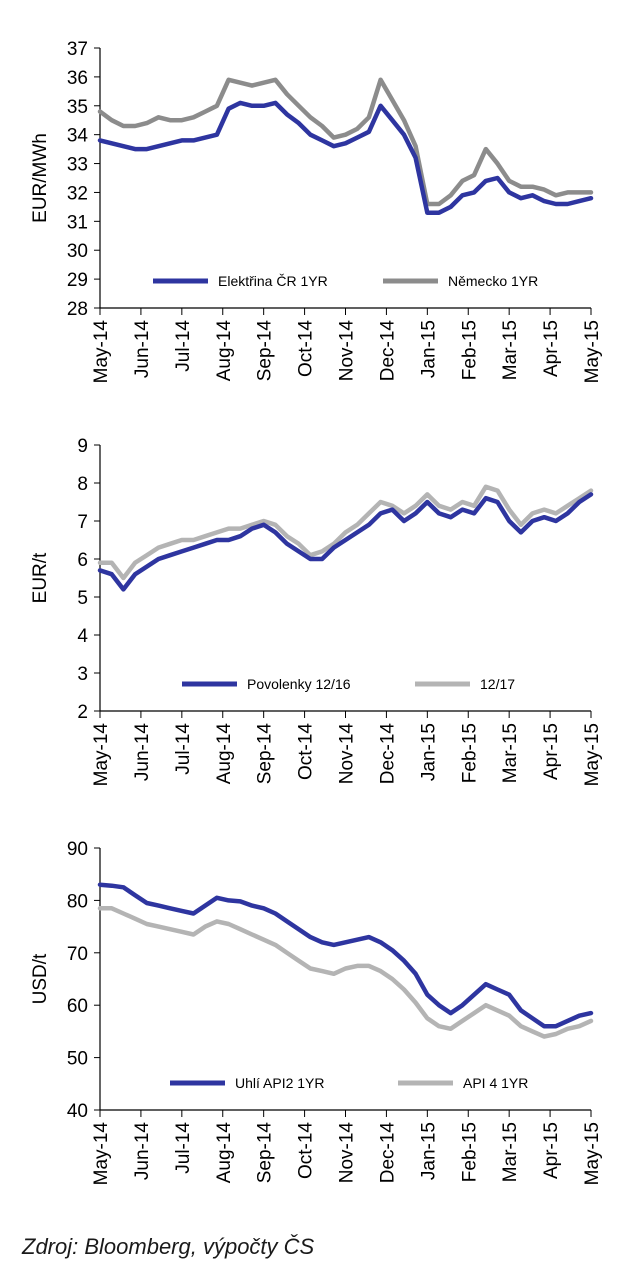 Image resolution: width=640 pixels, height=1282 pixels. Describe the element at coordinates (280, 1083) in the screenshot. I see `legend-label: Uhlí API2 1YR` at that location.